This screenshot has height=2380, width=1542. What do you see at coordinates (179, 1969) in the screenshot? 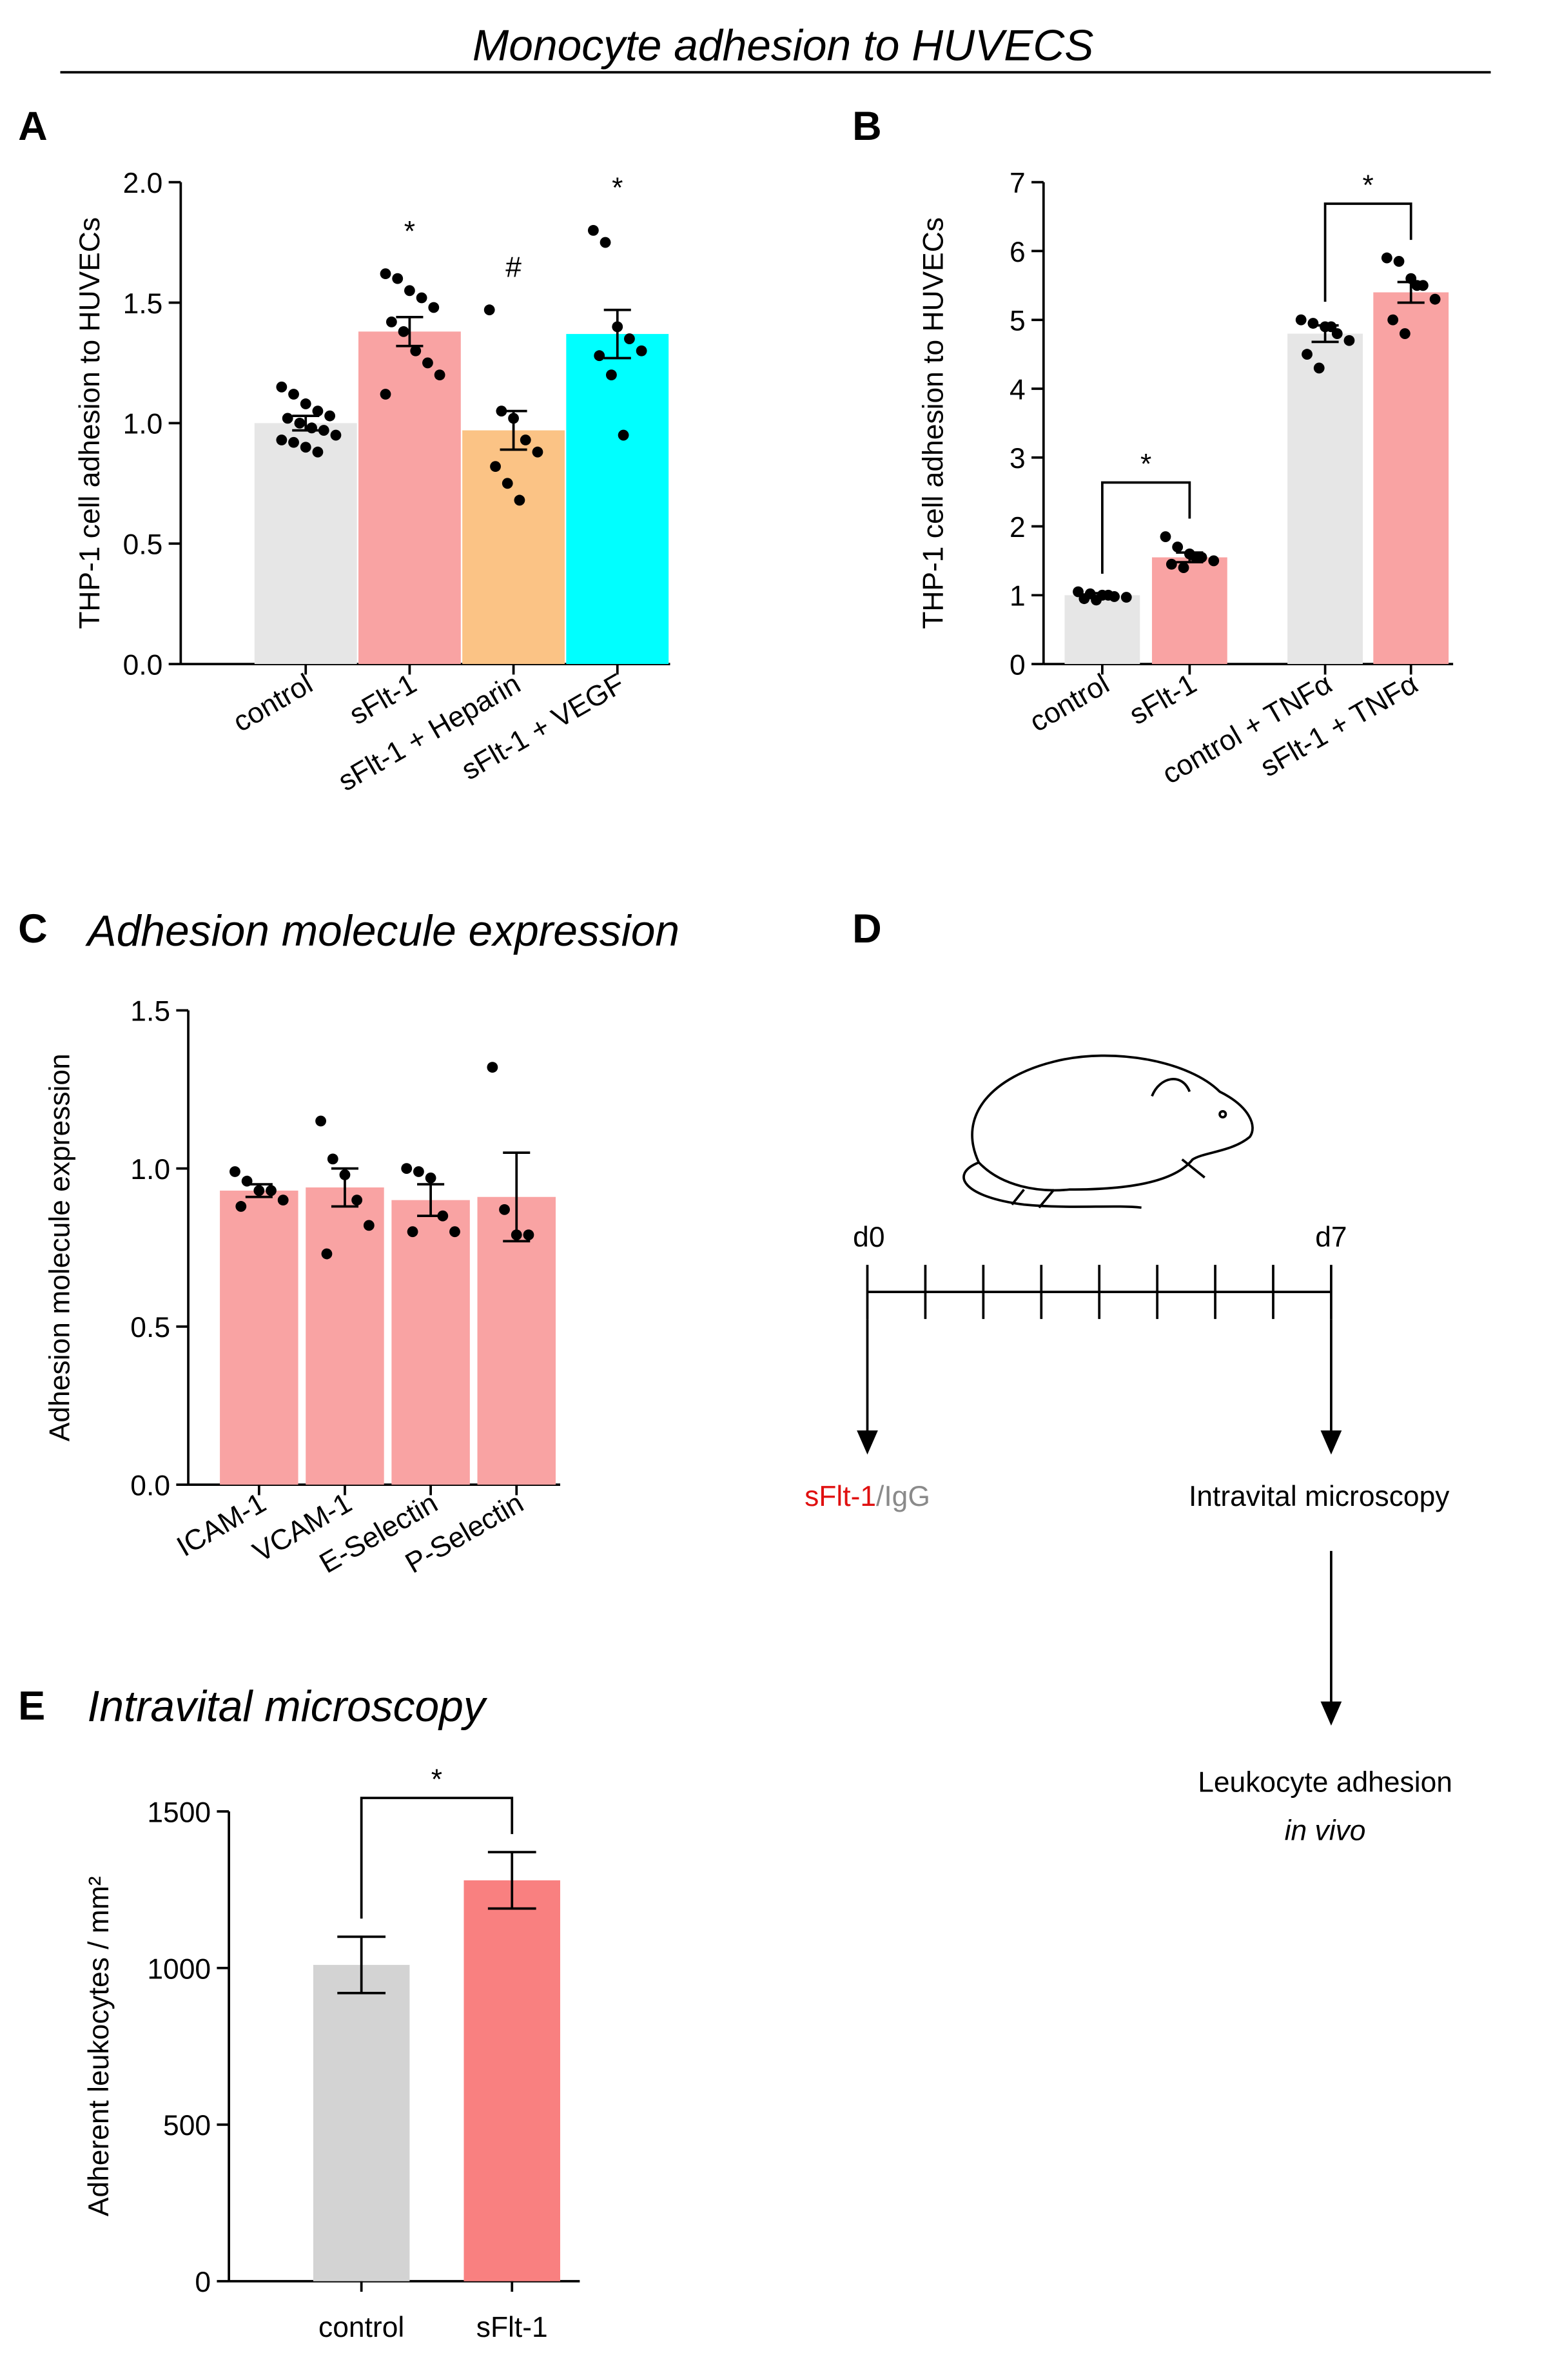
I see `y-tick-label: 1000` at bounding box center [179, 1969].